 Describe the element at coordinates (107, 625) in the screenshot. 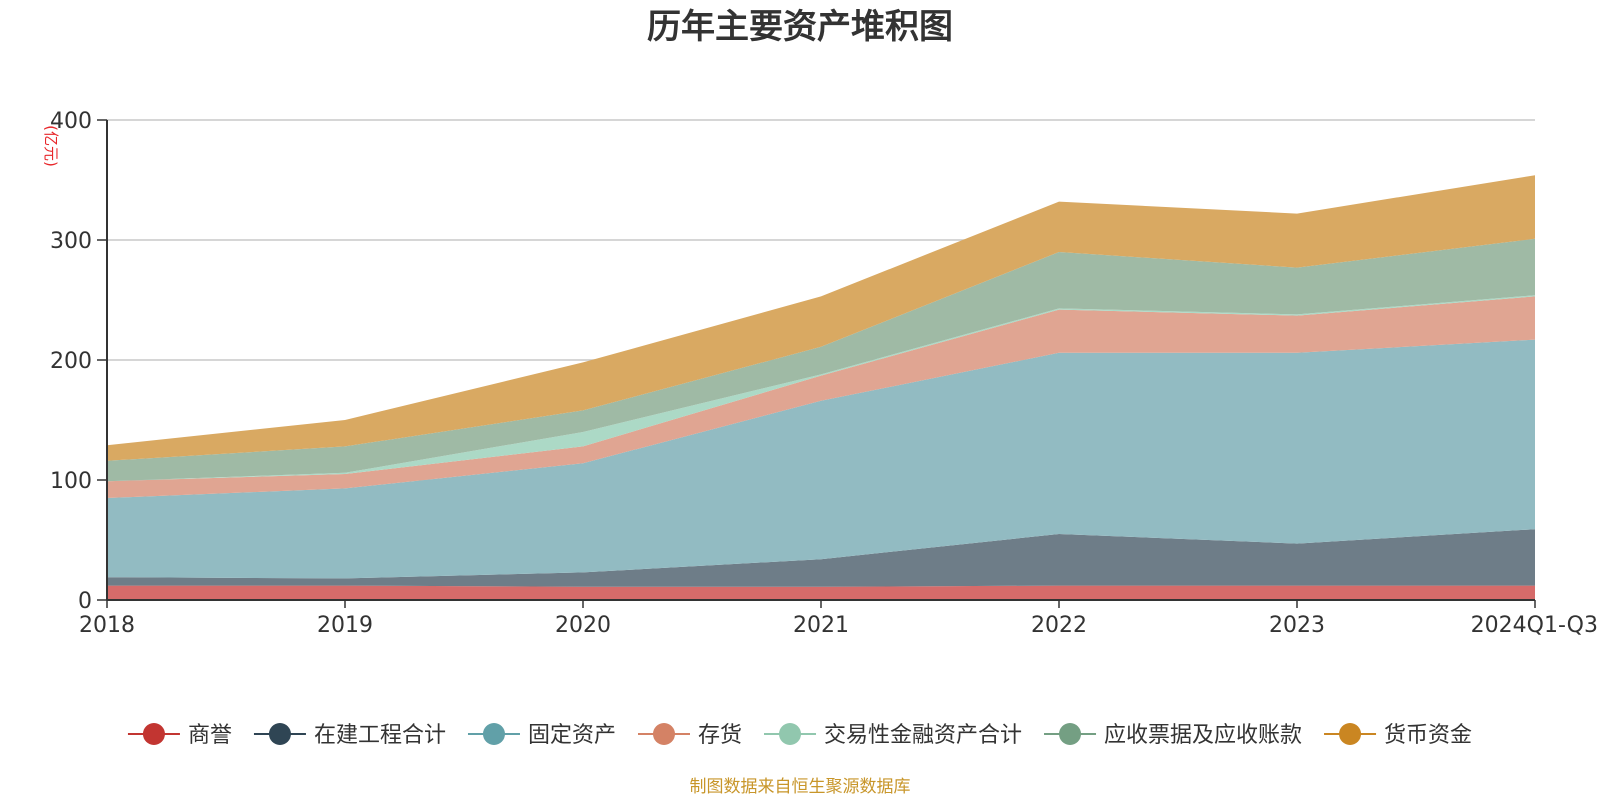

I see `x-tick-label: 2018` at that location.